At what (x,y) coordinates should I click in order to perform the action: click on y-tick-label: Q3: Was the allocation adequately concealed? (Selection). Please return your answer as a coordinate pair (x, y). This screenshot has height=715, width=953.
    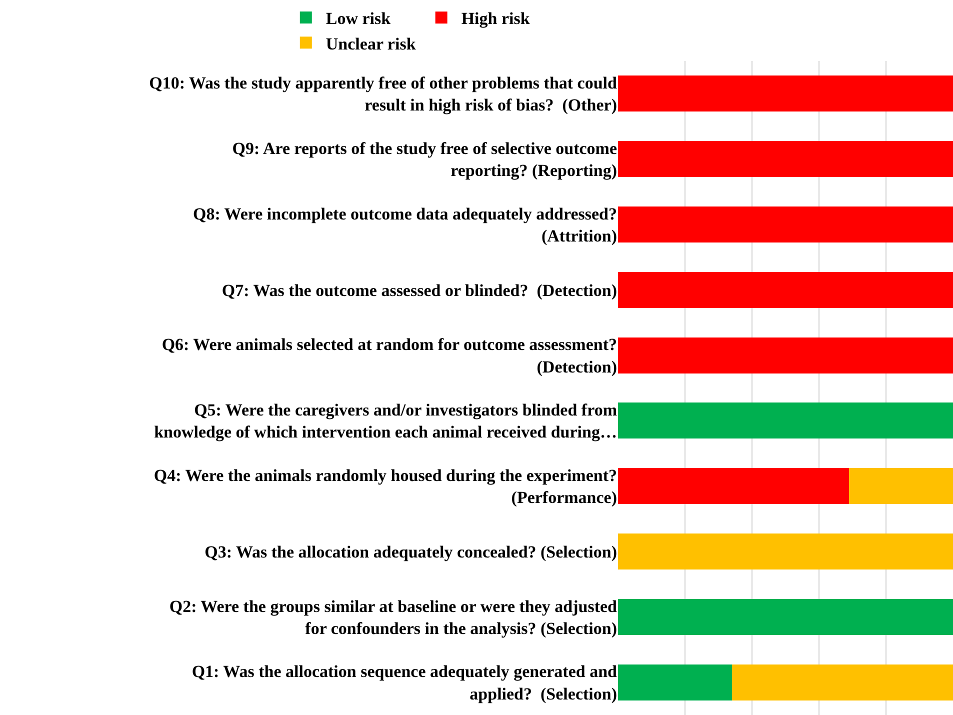
    Looking at the image, I should click on (410, 552).